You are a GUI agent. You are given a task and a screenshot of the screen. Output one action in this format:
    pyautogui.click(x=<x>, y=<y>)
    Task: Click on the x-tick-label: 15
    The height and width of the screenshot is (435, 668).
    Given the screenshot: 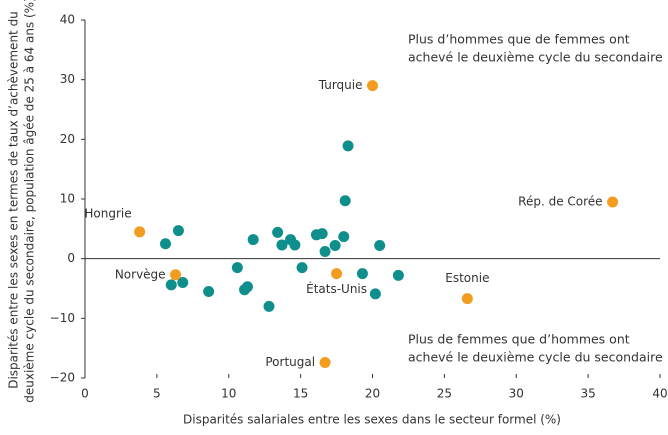 What is the action you would take?
    pyautogui.click(x=300, y=394)
    